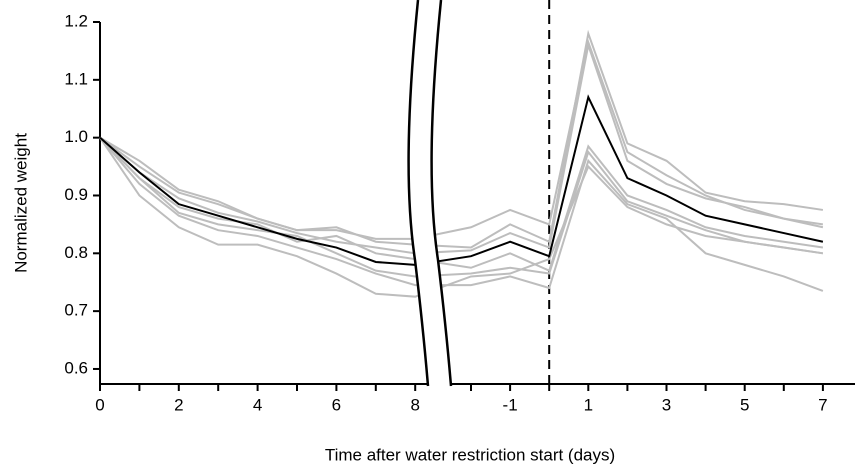  Describe the element at coordinates (20, 203) in the screenshot. I see `y-axis-label: Normalized weight` at that location.